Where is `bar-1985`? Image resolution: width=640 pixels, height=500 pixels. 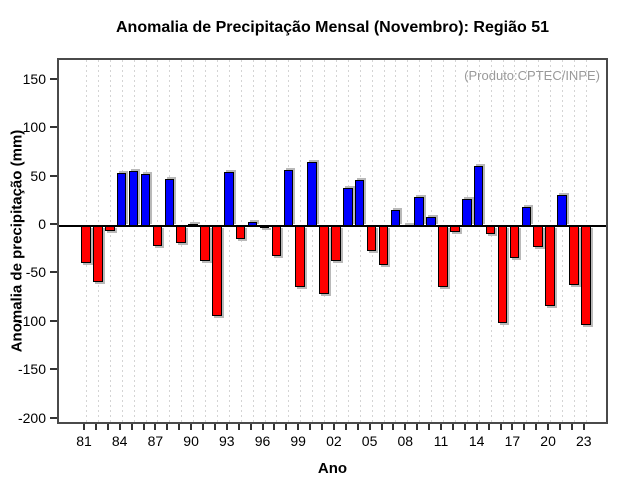 bar-1985 is located at coordinates (133, 198).